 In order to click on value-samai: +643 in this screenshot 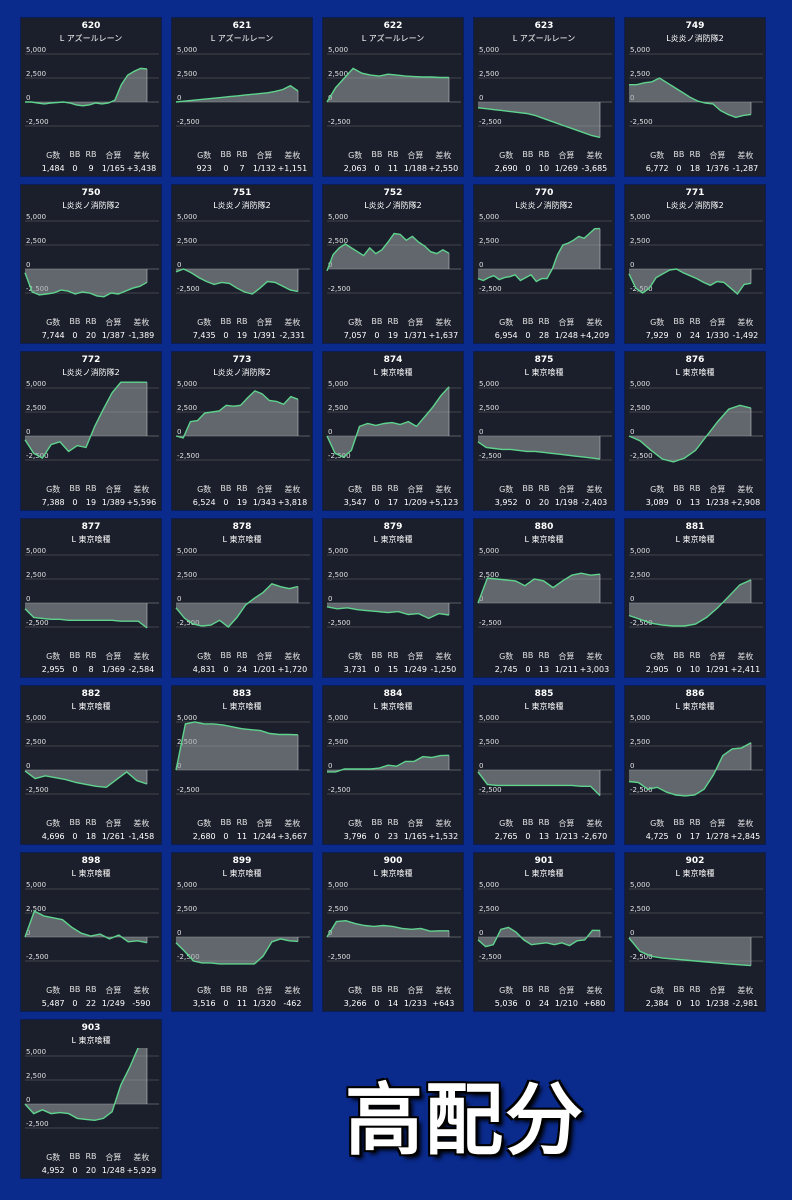, I will do `click(443, 1003)`.